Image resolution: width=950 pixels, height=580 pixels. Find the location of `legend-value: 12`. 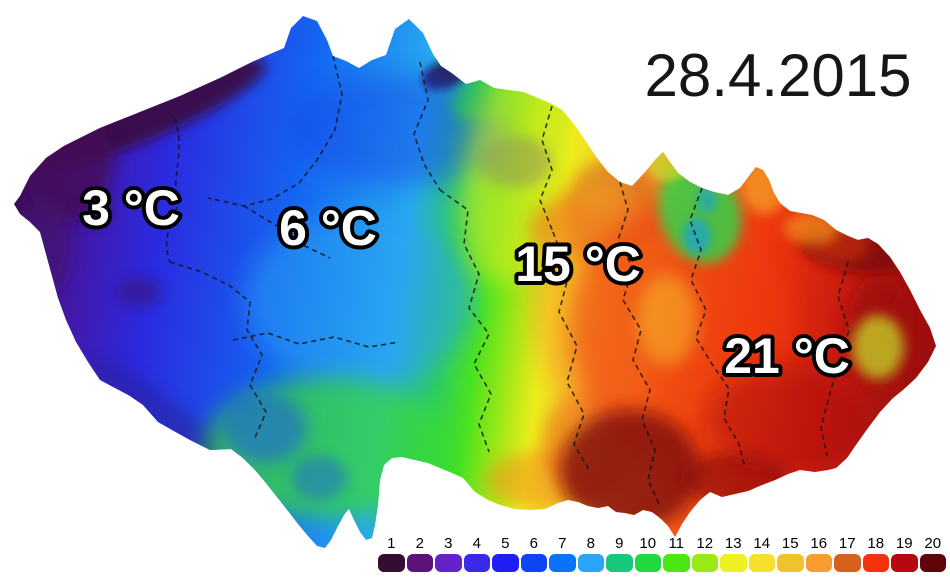

legend-value: 12 is located at coordinates (705, 543).